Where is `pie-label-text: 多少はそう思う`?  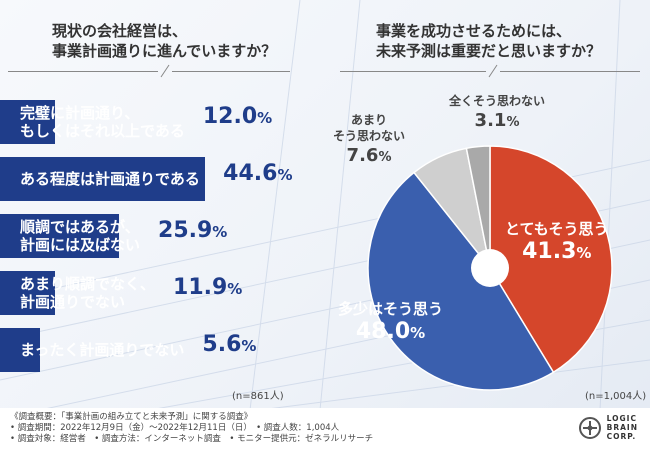
pie-label-text: 多少はそう思う is located at coordinates (391, 309).